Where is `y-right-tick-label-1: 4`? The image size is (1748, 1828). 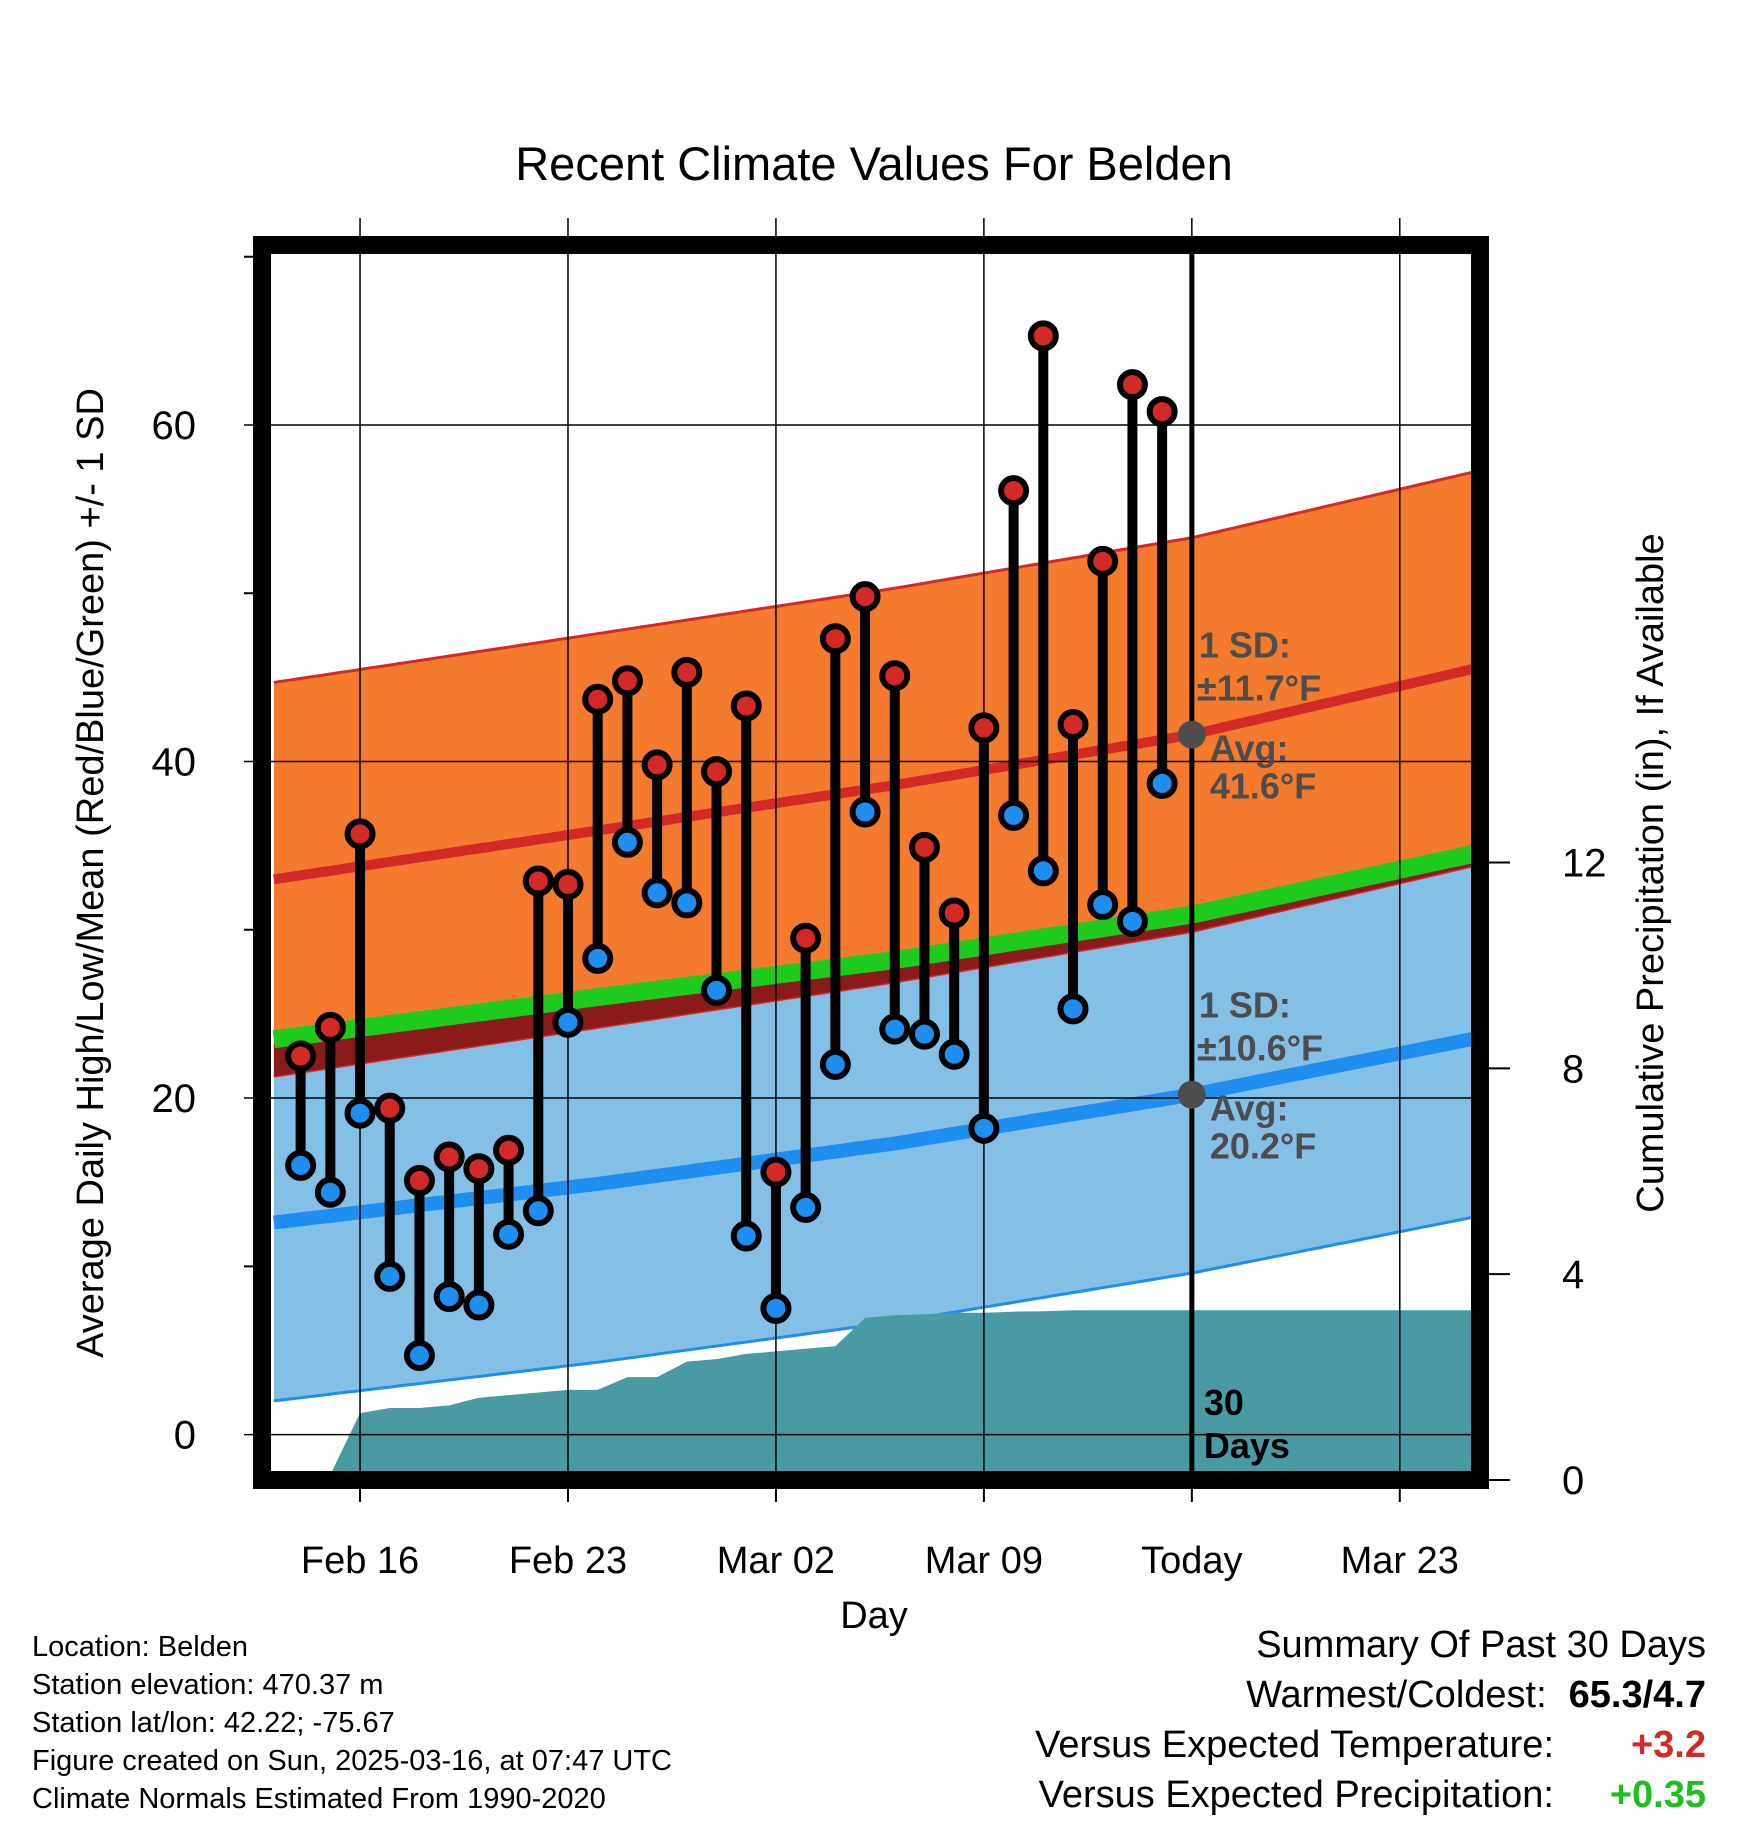
y-right-tick-label-1: 4 is located at coordinates (1573, 1275).